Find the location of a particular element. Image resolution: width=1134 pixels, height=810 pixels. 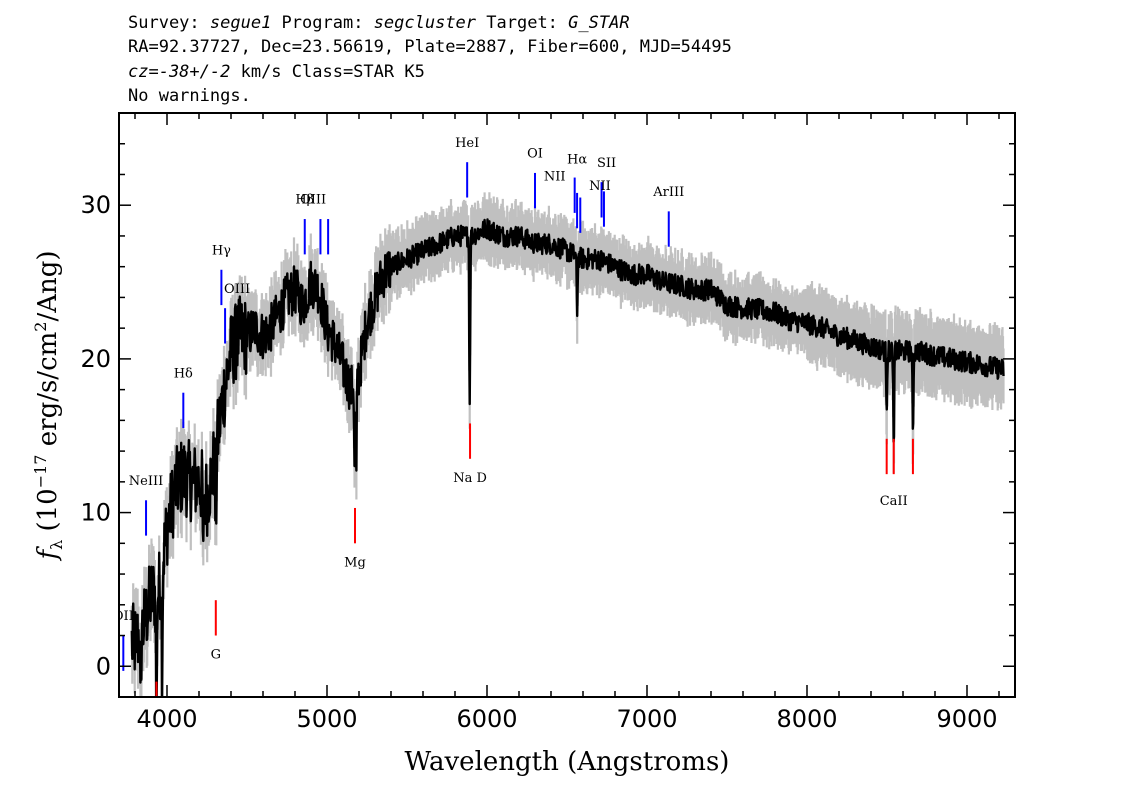

emission-line-label: NeIII is located at coordinates (146, 481).